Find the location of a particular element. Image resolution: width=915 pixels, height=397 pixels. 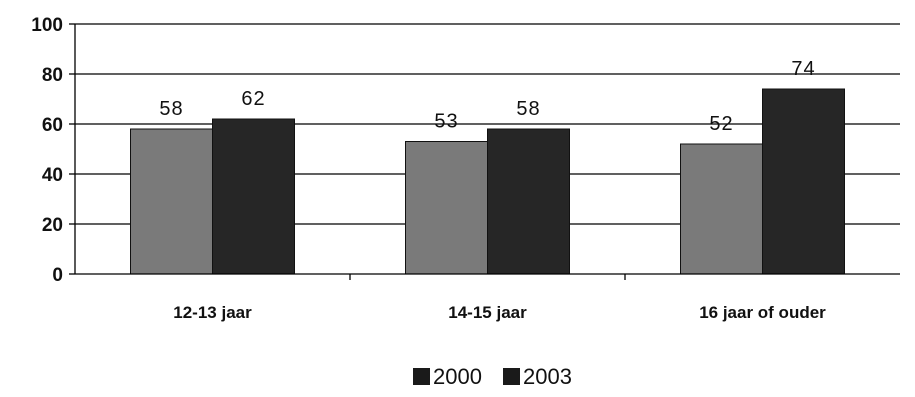

y-tick-label: 40 is located at coordinates (52, 175).